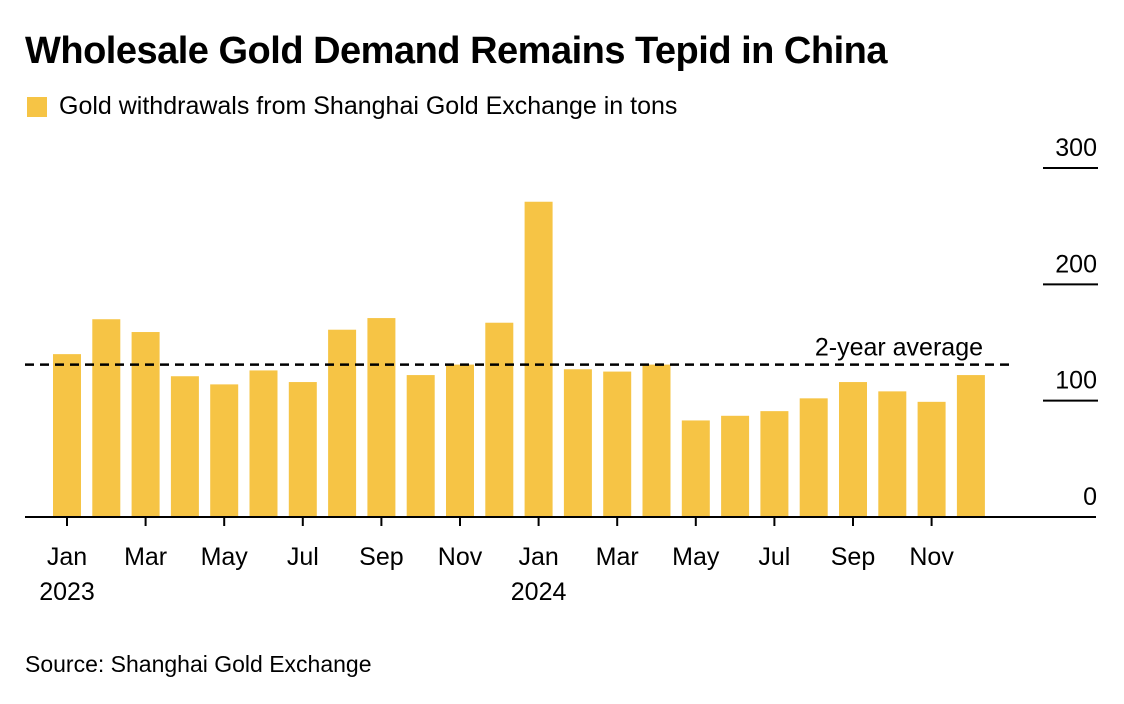  I want to click on average-reference-label: 2-year average, so click(899, 348).